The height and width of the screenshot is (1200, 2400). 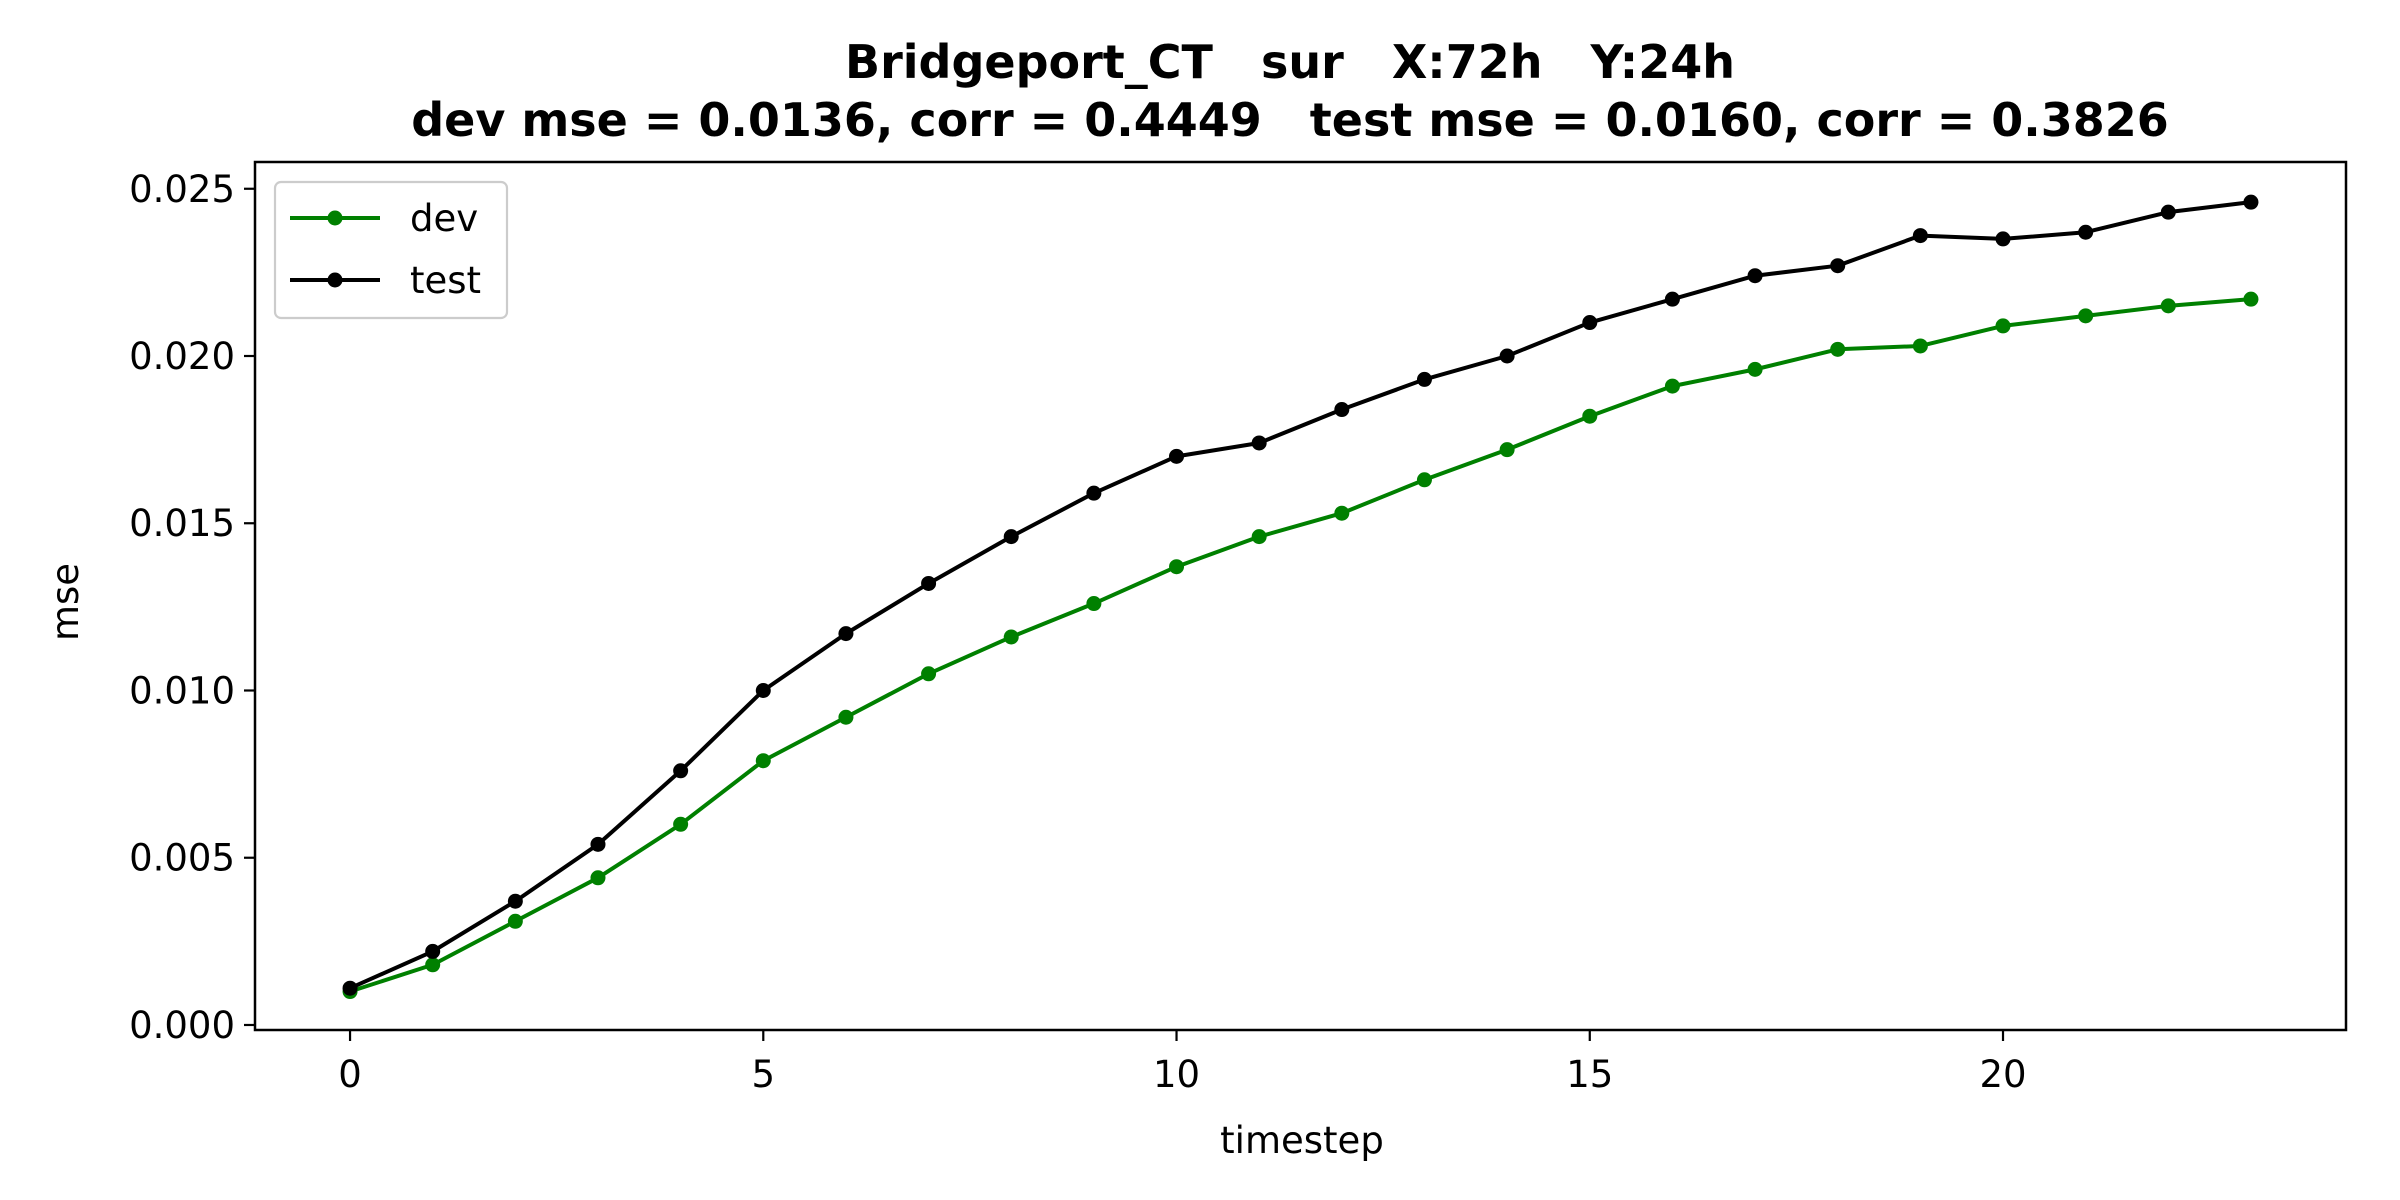 I want to click on y-tick-label: 0.010, so click(x=182, y=690).